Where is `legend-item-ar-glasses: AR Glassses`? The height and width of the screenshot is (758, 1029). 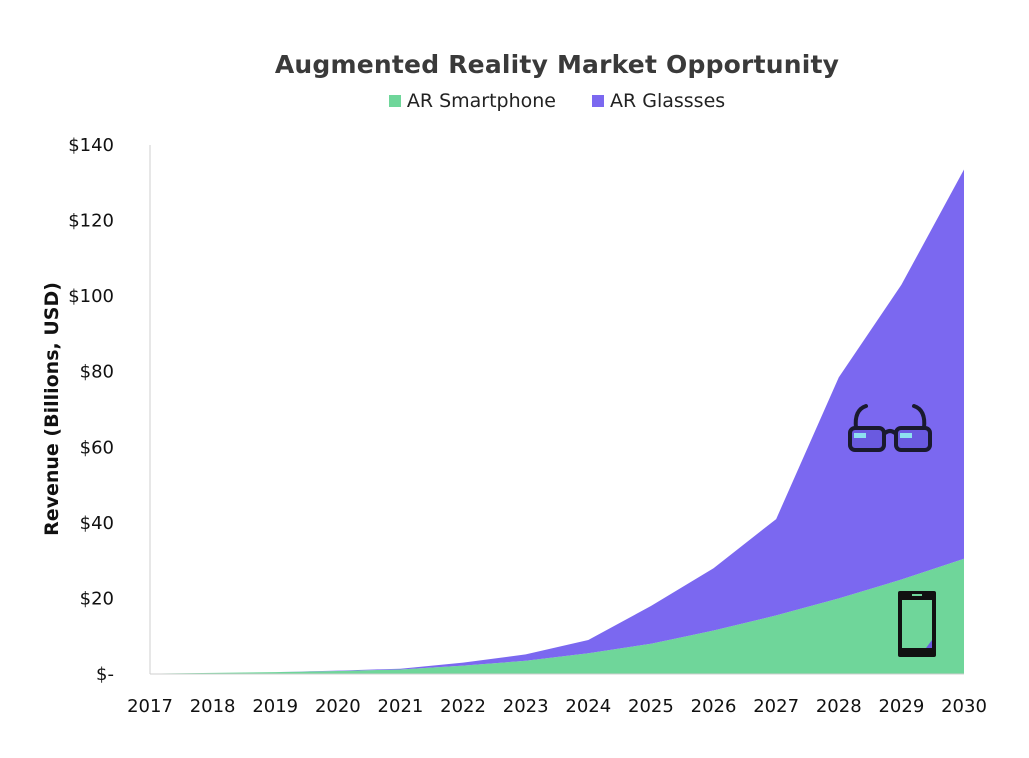
legend-item-ar-glasses: AR Glassses is located at coordinates (658, 101).